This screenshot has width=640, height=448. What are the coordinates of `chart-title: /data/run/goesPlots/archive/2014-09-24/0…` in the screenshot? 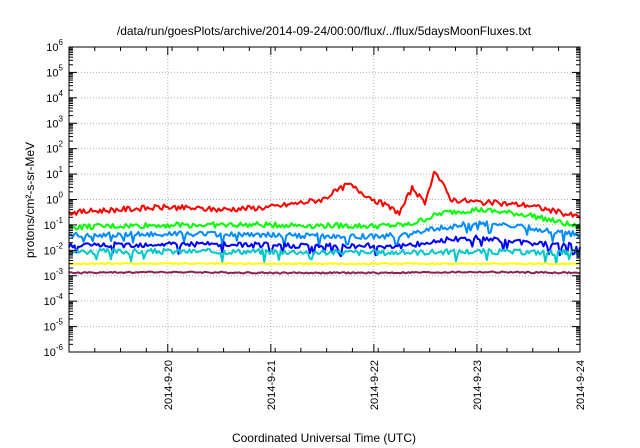 It's located at (324, 31).